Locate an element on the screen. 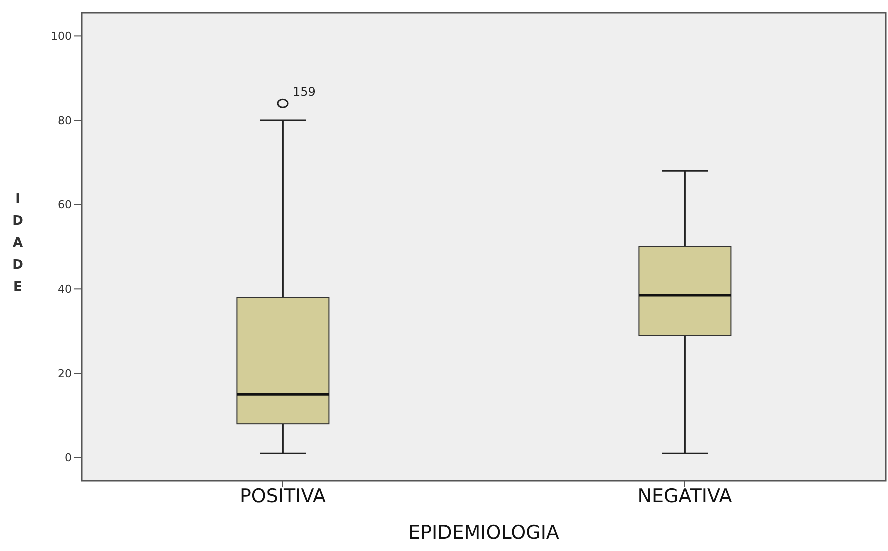  y-tick-label: 40 is located at coordinates (65, 289).